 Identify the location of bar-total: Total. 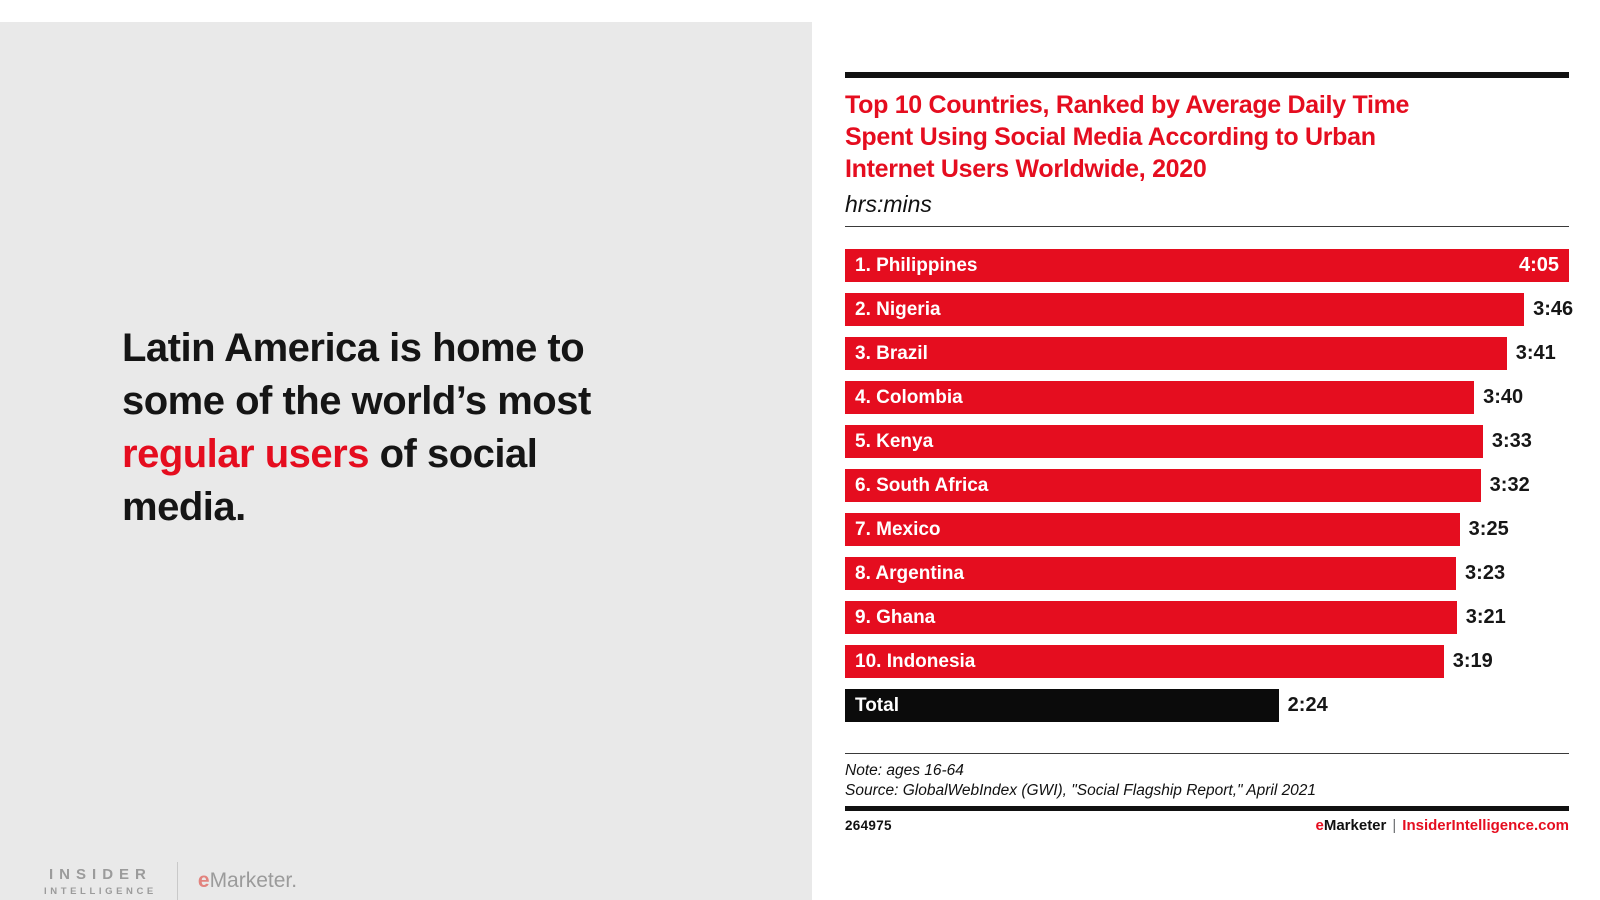
(1062, 705).